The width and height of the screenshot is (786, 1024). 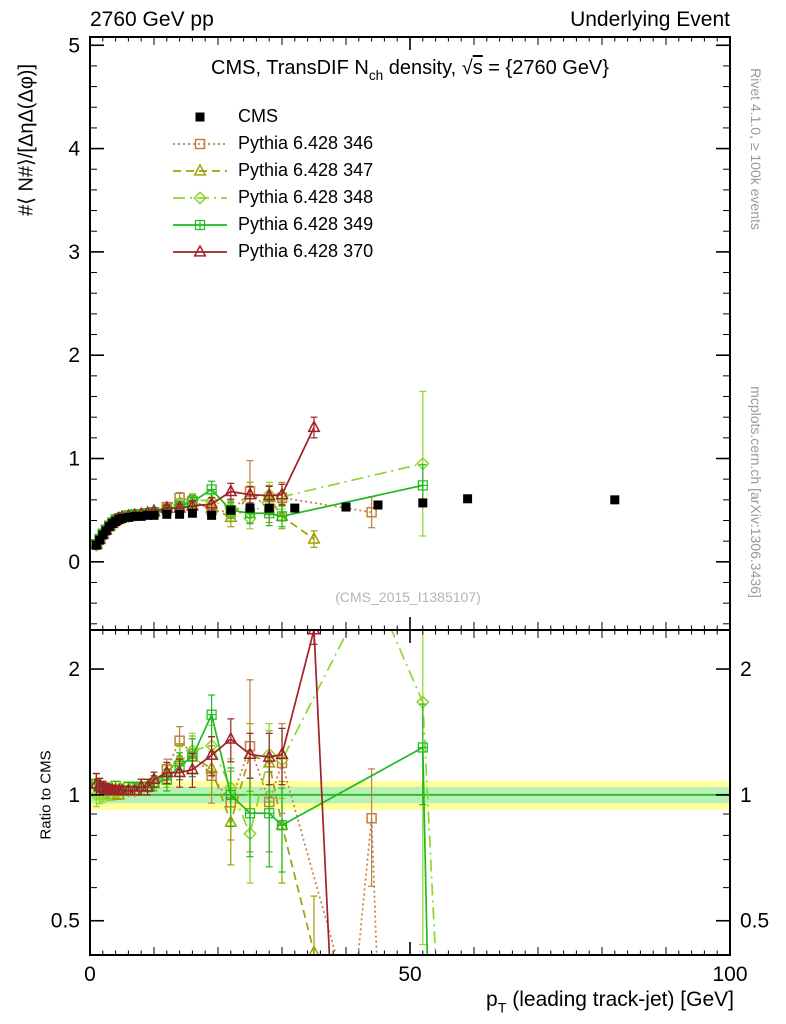 I want to click on ratio-tick-label-right: 1, so click(x=746, y=795).